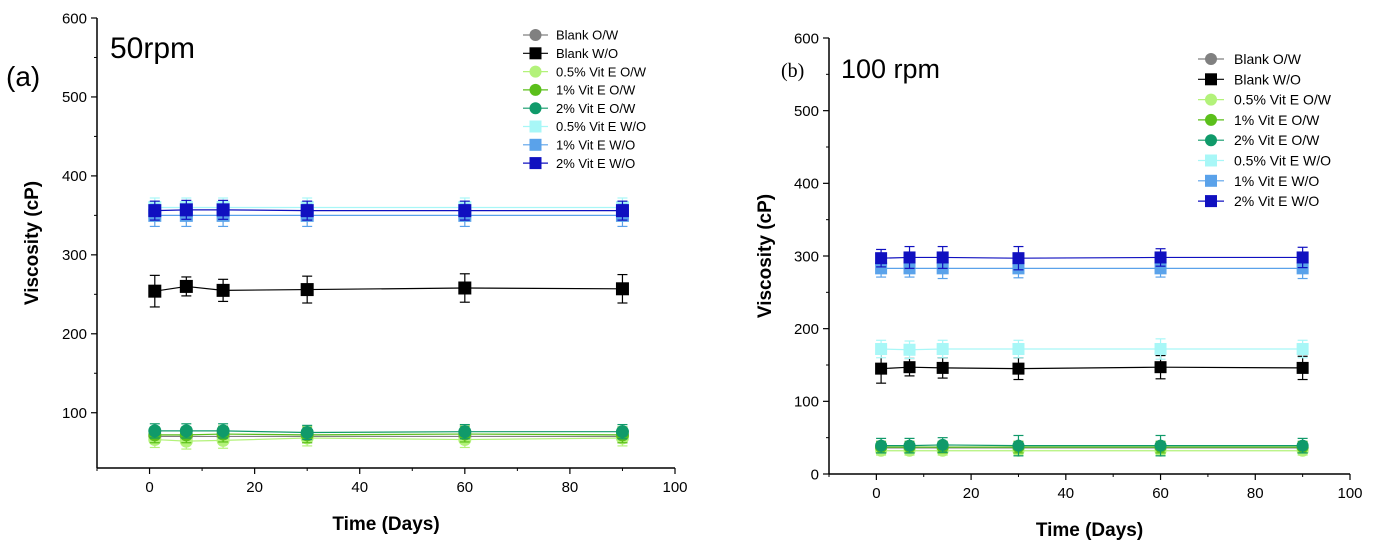  Describe the element at coordinates (792, 71) in the screenshot. I see `panel-label: (b)` at that location.